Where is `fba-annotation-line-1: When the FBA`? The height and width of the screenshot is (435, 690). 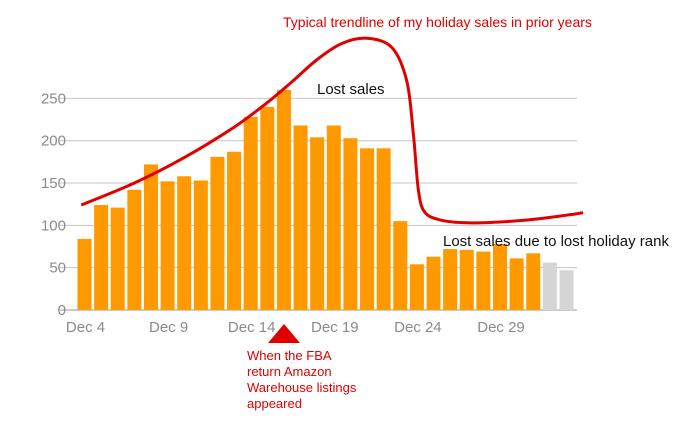
fba-annotation-line-1: When the FBA is located at coordinates (289, 355).